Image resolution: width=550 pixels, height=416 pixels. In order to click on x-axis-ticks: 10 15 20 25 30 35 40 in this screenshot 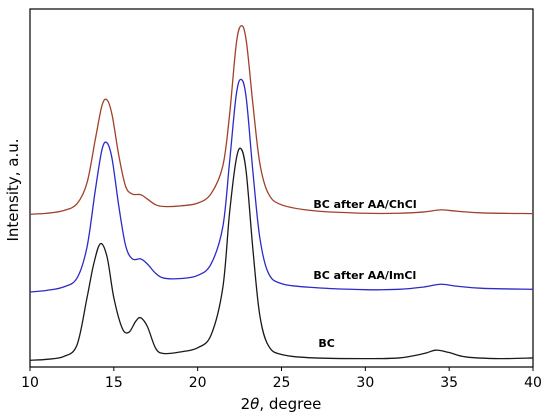, I will do `click(281, 379)`.